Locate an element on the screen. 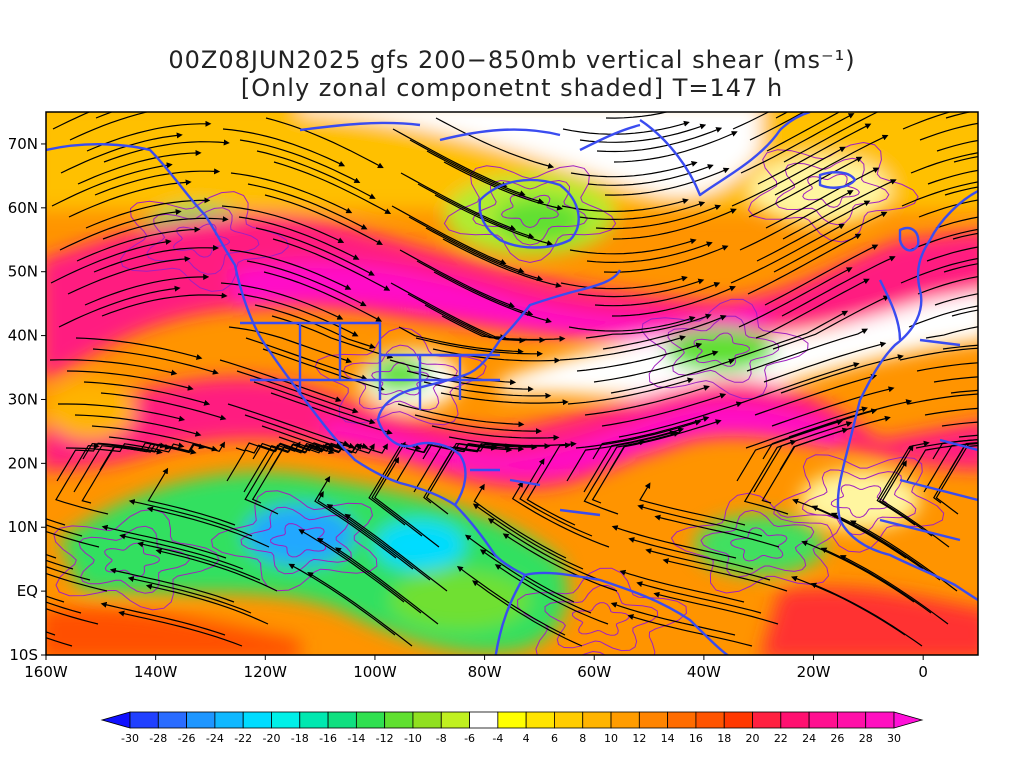 This screenshot has height=768, width=1024. colorbar-label: -16 is located at coordinates (328, 738).